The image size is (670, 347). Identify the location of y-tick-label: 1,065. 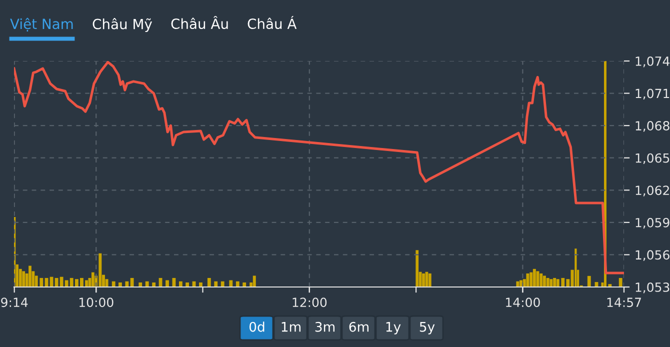
(653, 158).